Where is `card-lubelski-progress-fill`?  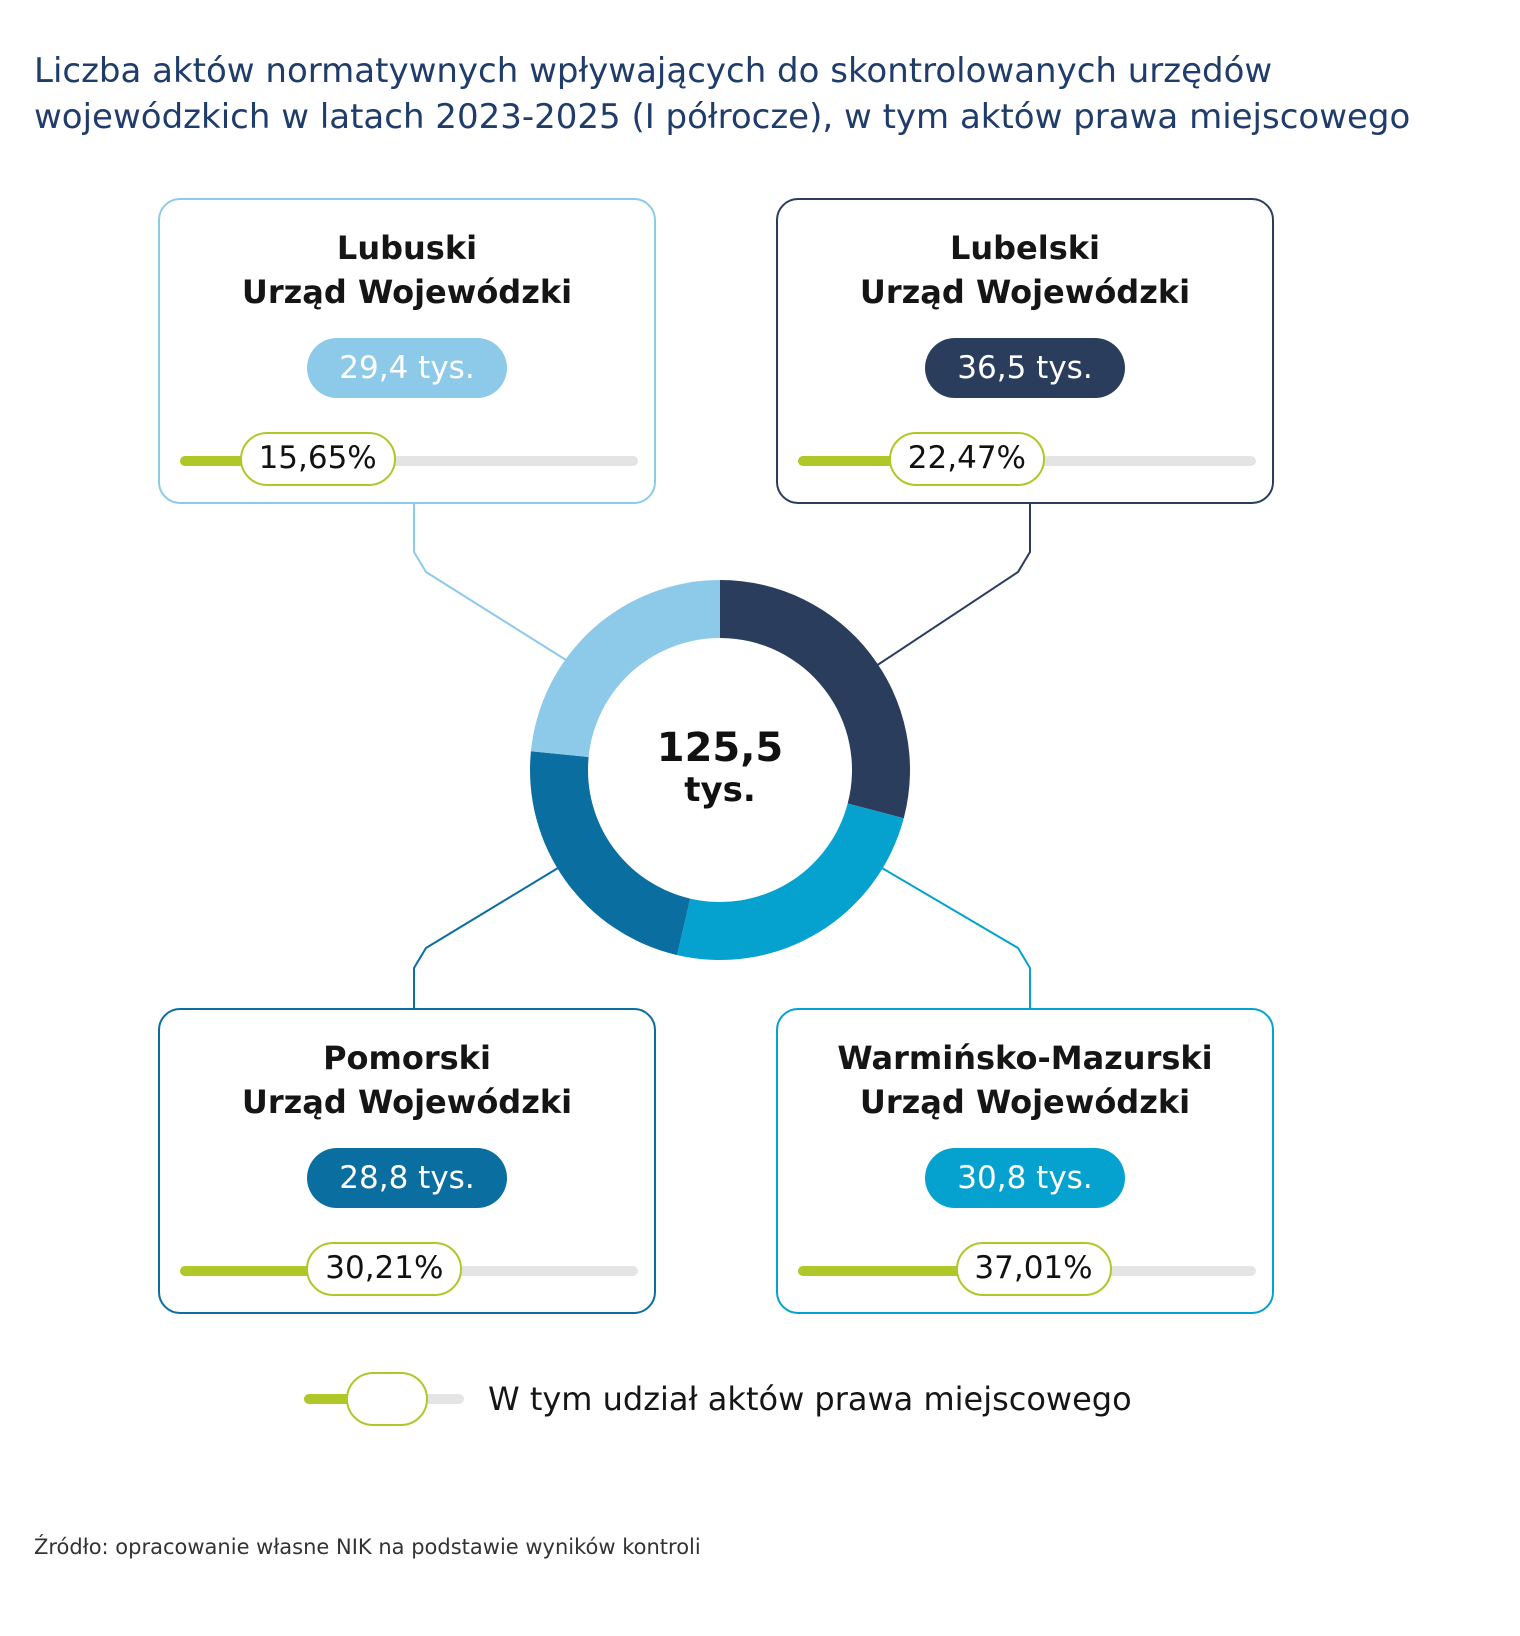
card-lubelski-progress-fill is located at coordinates (882, 461).